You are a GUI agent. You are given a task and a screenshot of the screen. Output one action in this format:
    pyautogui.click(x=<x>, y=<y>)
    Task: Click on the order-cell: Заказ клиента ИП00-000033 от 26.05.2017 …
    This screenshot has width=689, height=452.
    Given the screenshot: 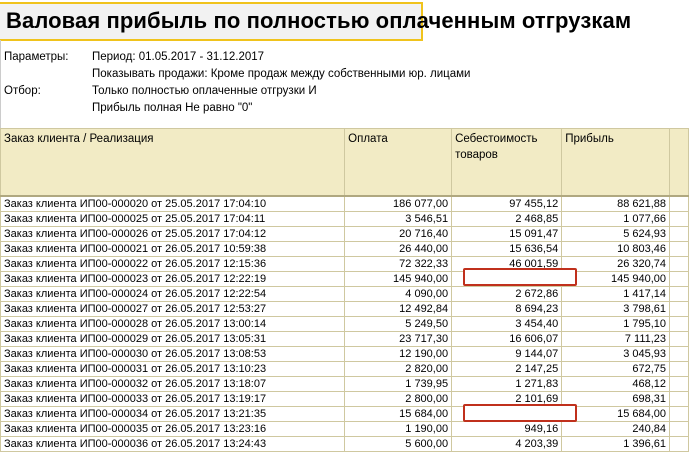 What is the action you would take?
    pyautogui.click(x=173, y=399)
    